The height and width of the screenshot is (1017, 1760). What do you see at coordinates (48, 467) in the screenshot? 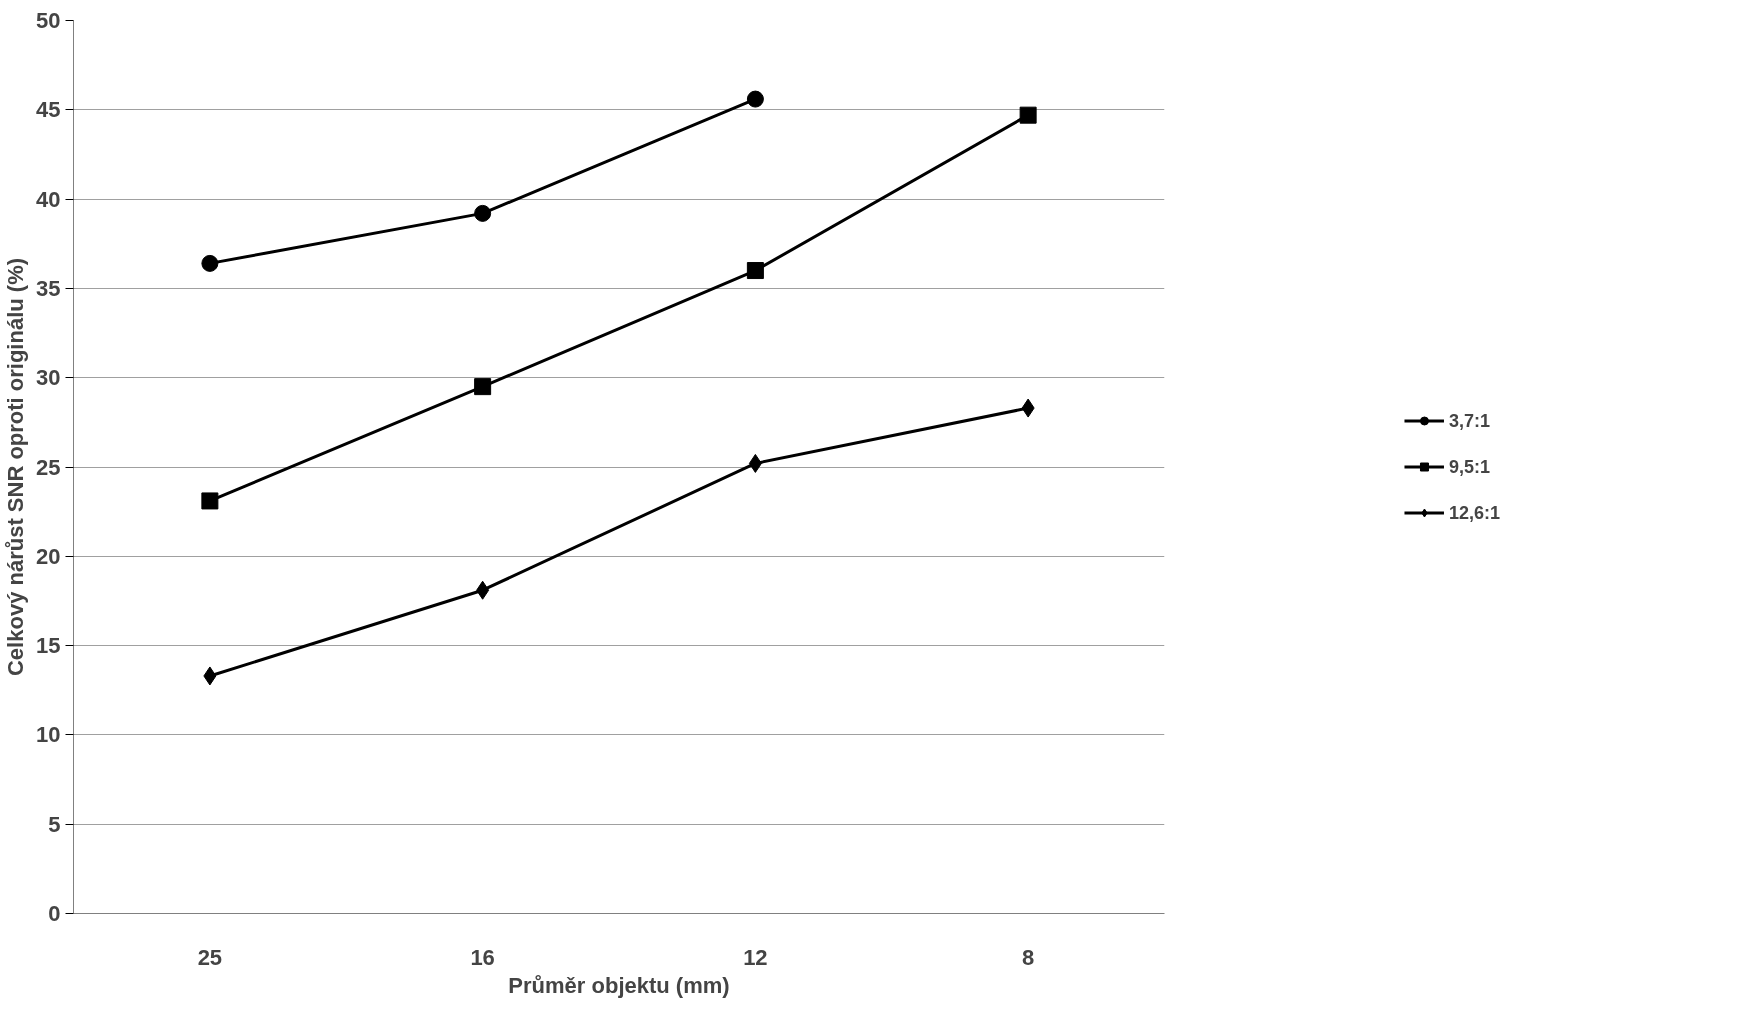
I see `y-tick-label: 25` at bounding box center [48, 467].